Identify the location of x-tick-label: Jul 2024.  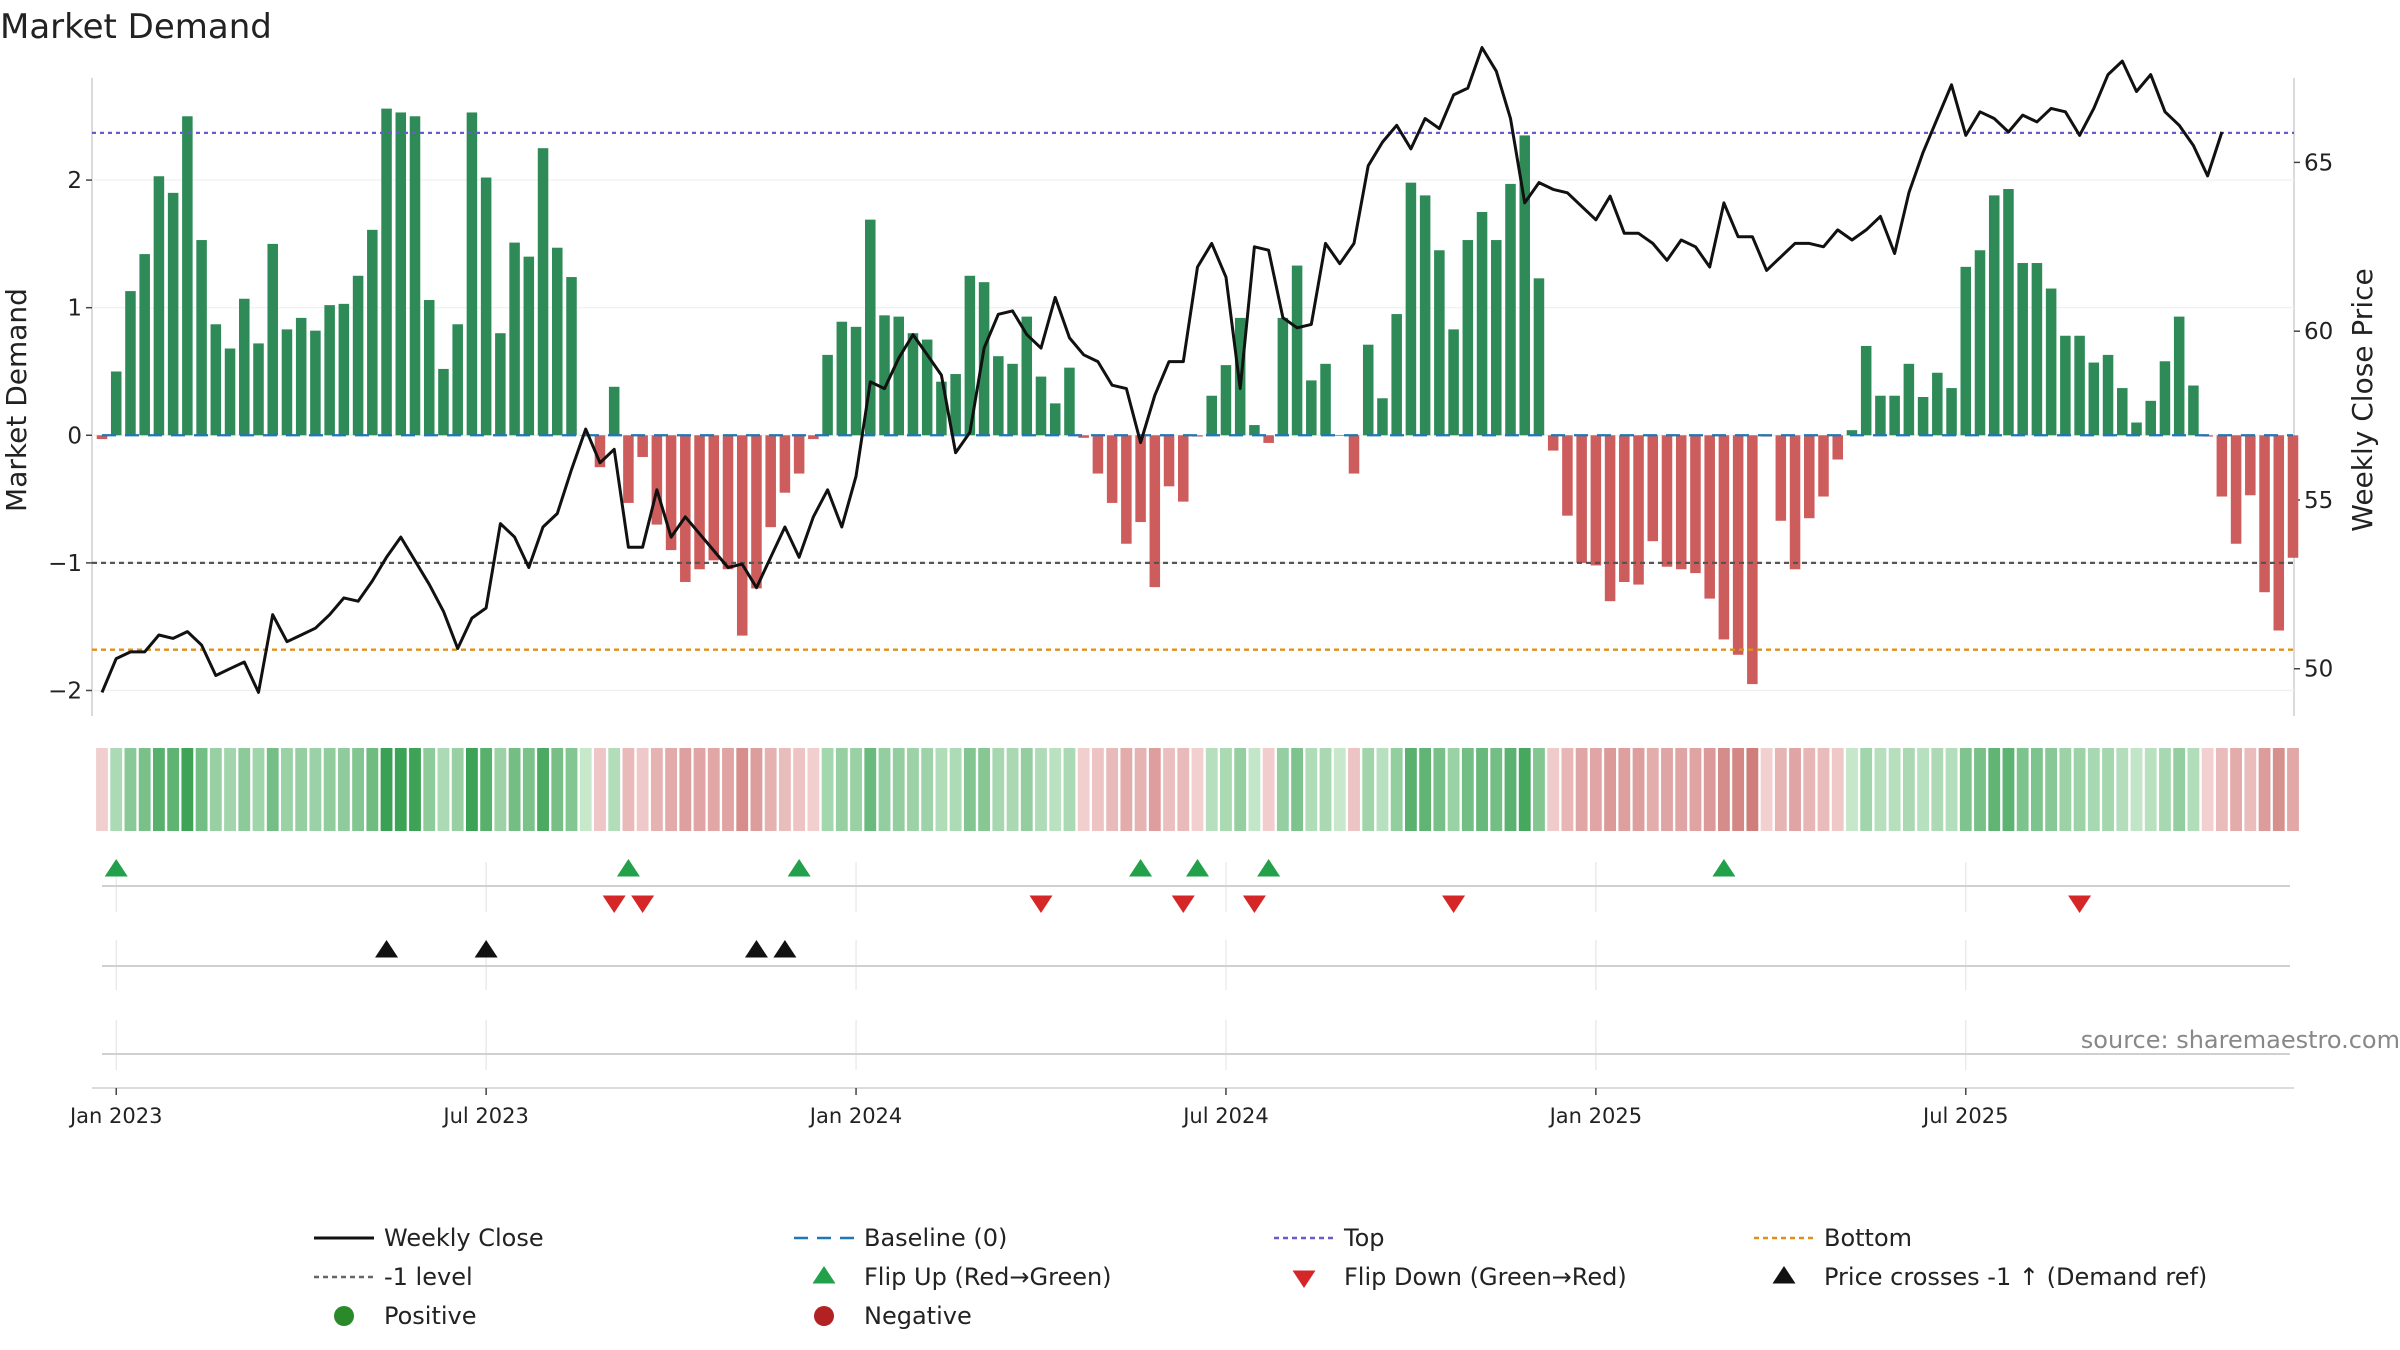
(1224, 1116).